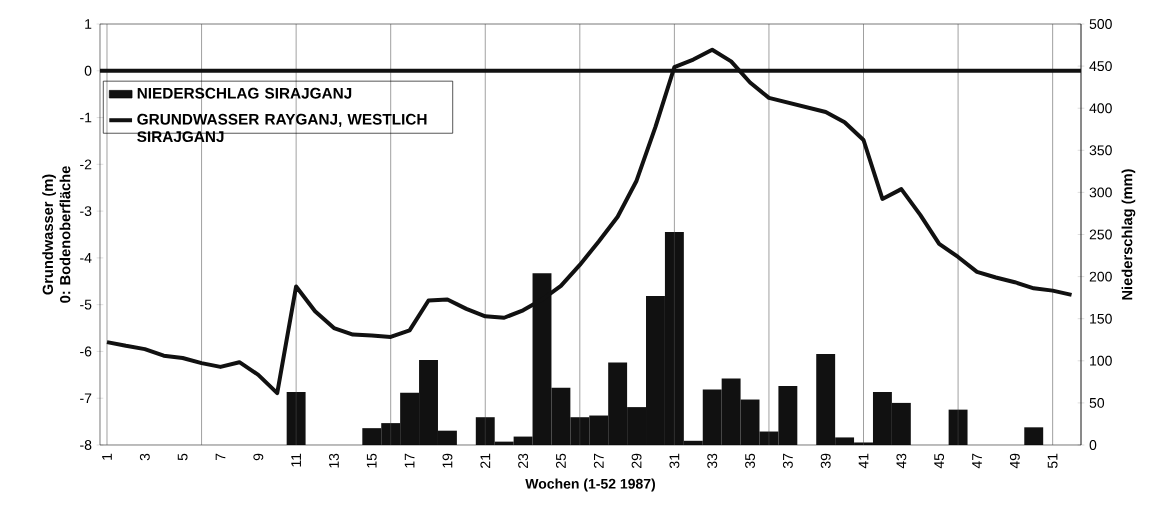 This screenshot has width=1161, height=518. Describe the element at coordinates (1014, 461) in the screenshot. I see `x-tick-label: 49` at that location.